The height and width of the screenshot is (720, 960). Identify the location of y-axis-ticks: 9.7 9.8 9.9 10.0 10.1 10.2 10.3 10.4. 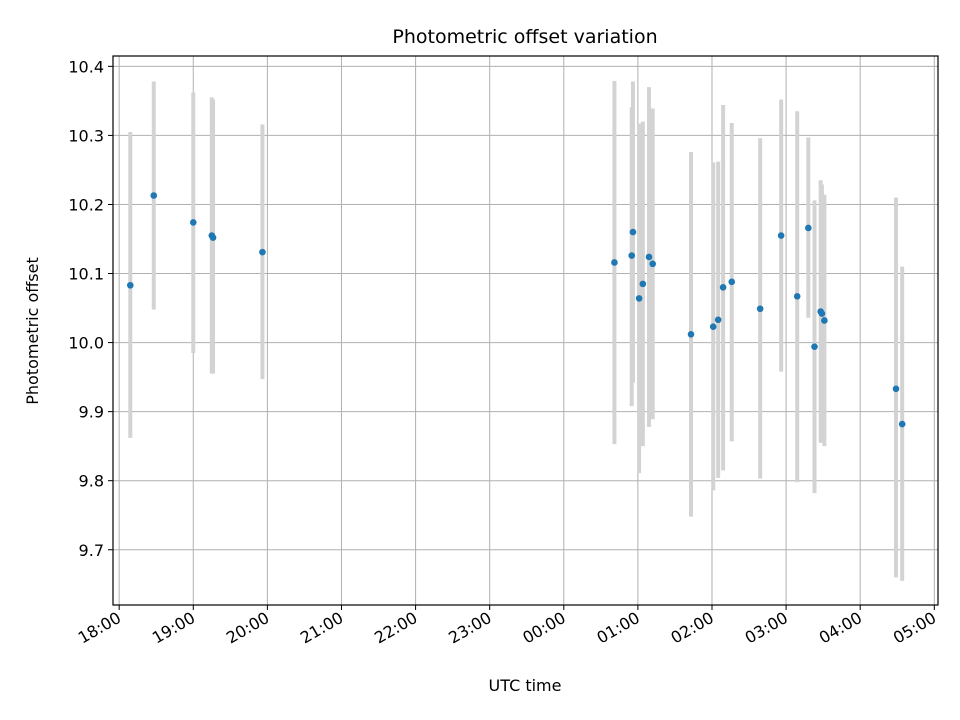
(90, 308).